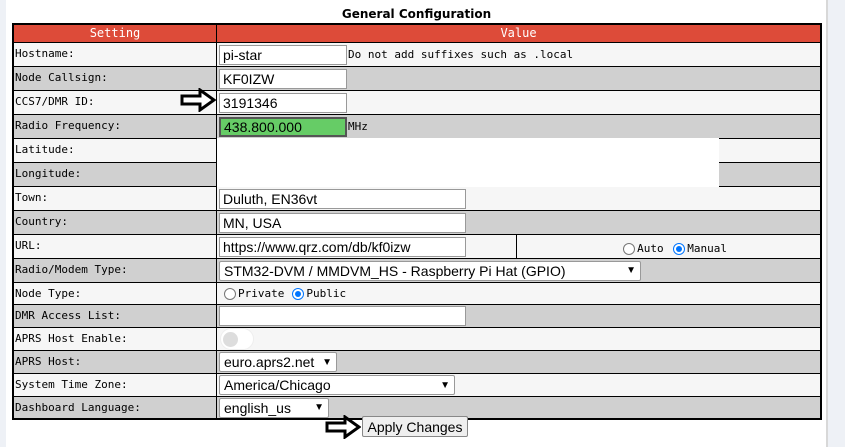 This screenshot has height=447, width=845. What do you see at coordinates (115, 198) in the screenshot?
I see `label: Town:` at bounding box center [115, 198].